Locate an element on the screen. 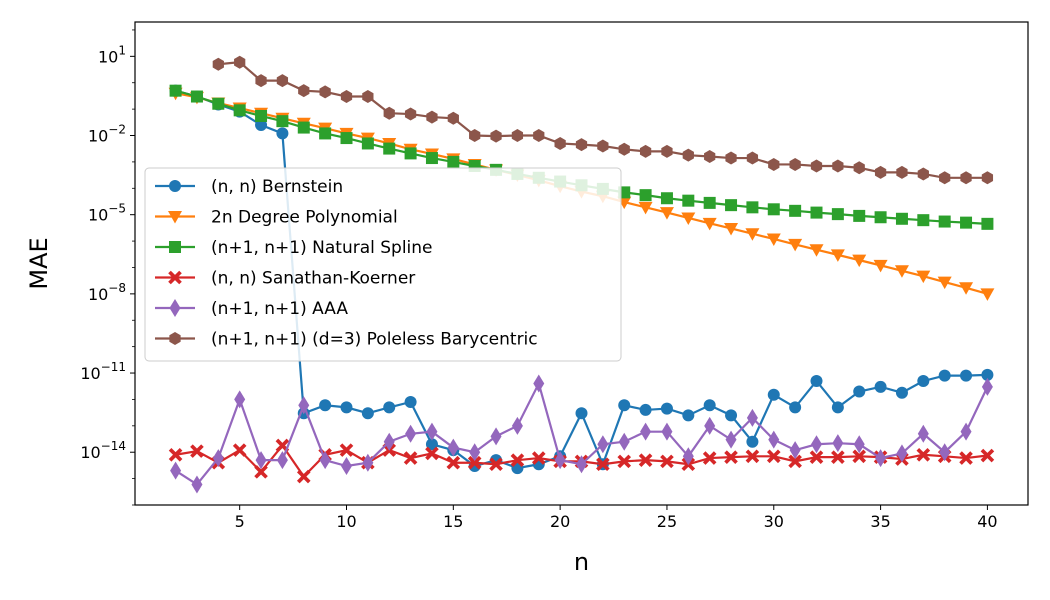  y-tick-label: 10⁻⁸ is located at coordinates (107, 292).